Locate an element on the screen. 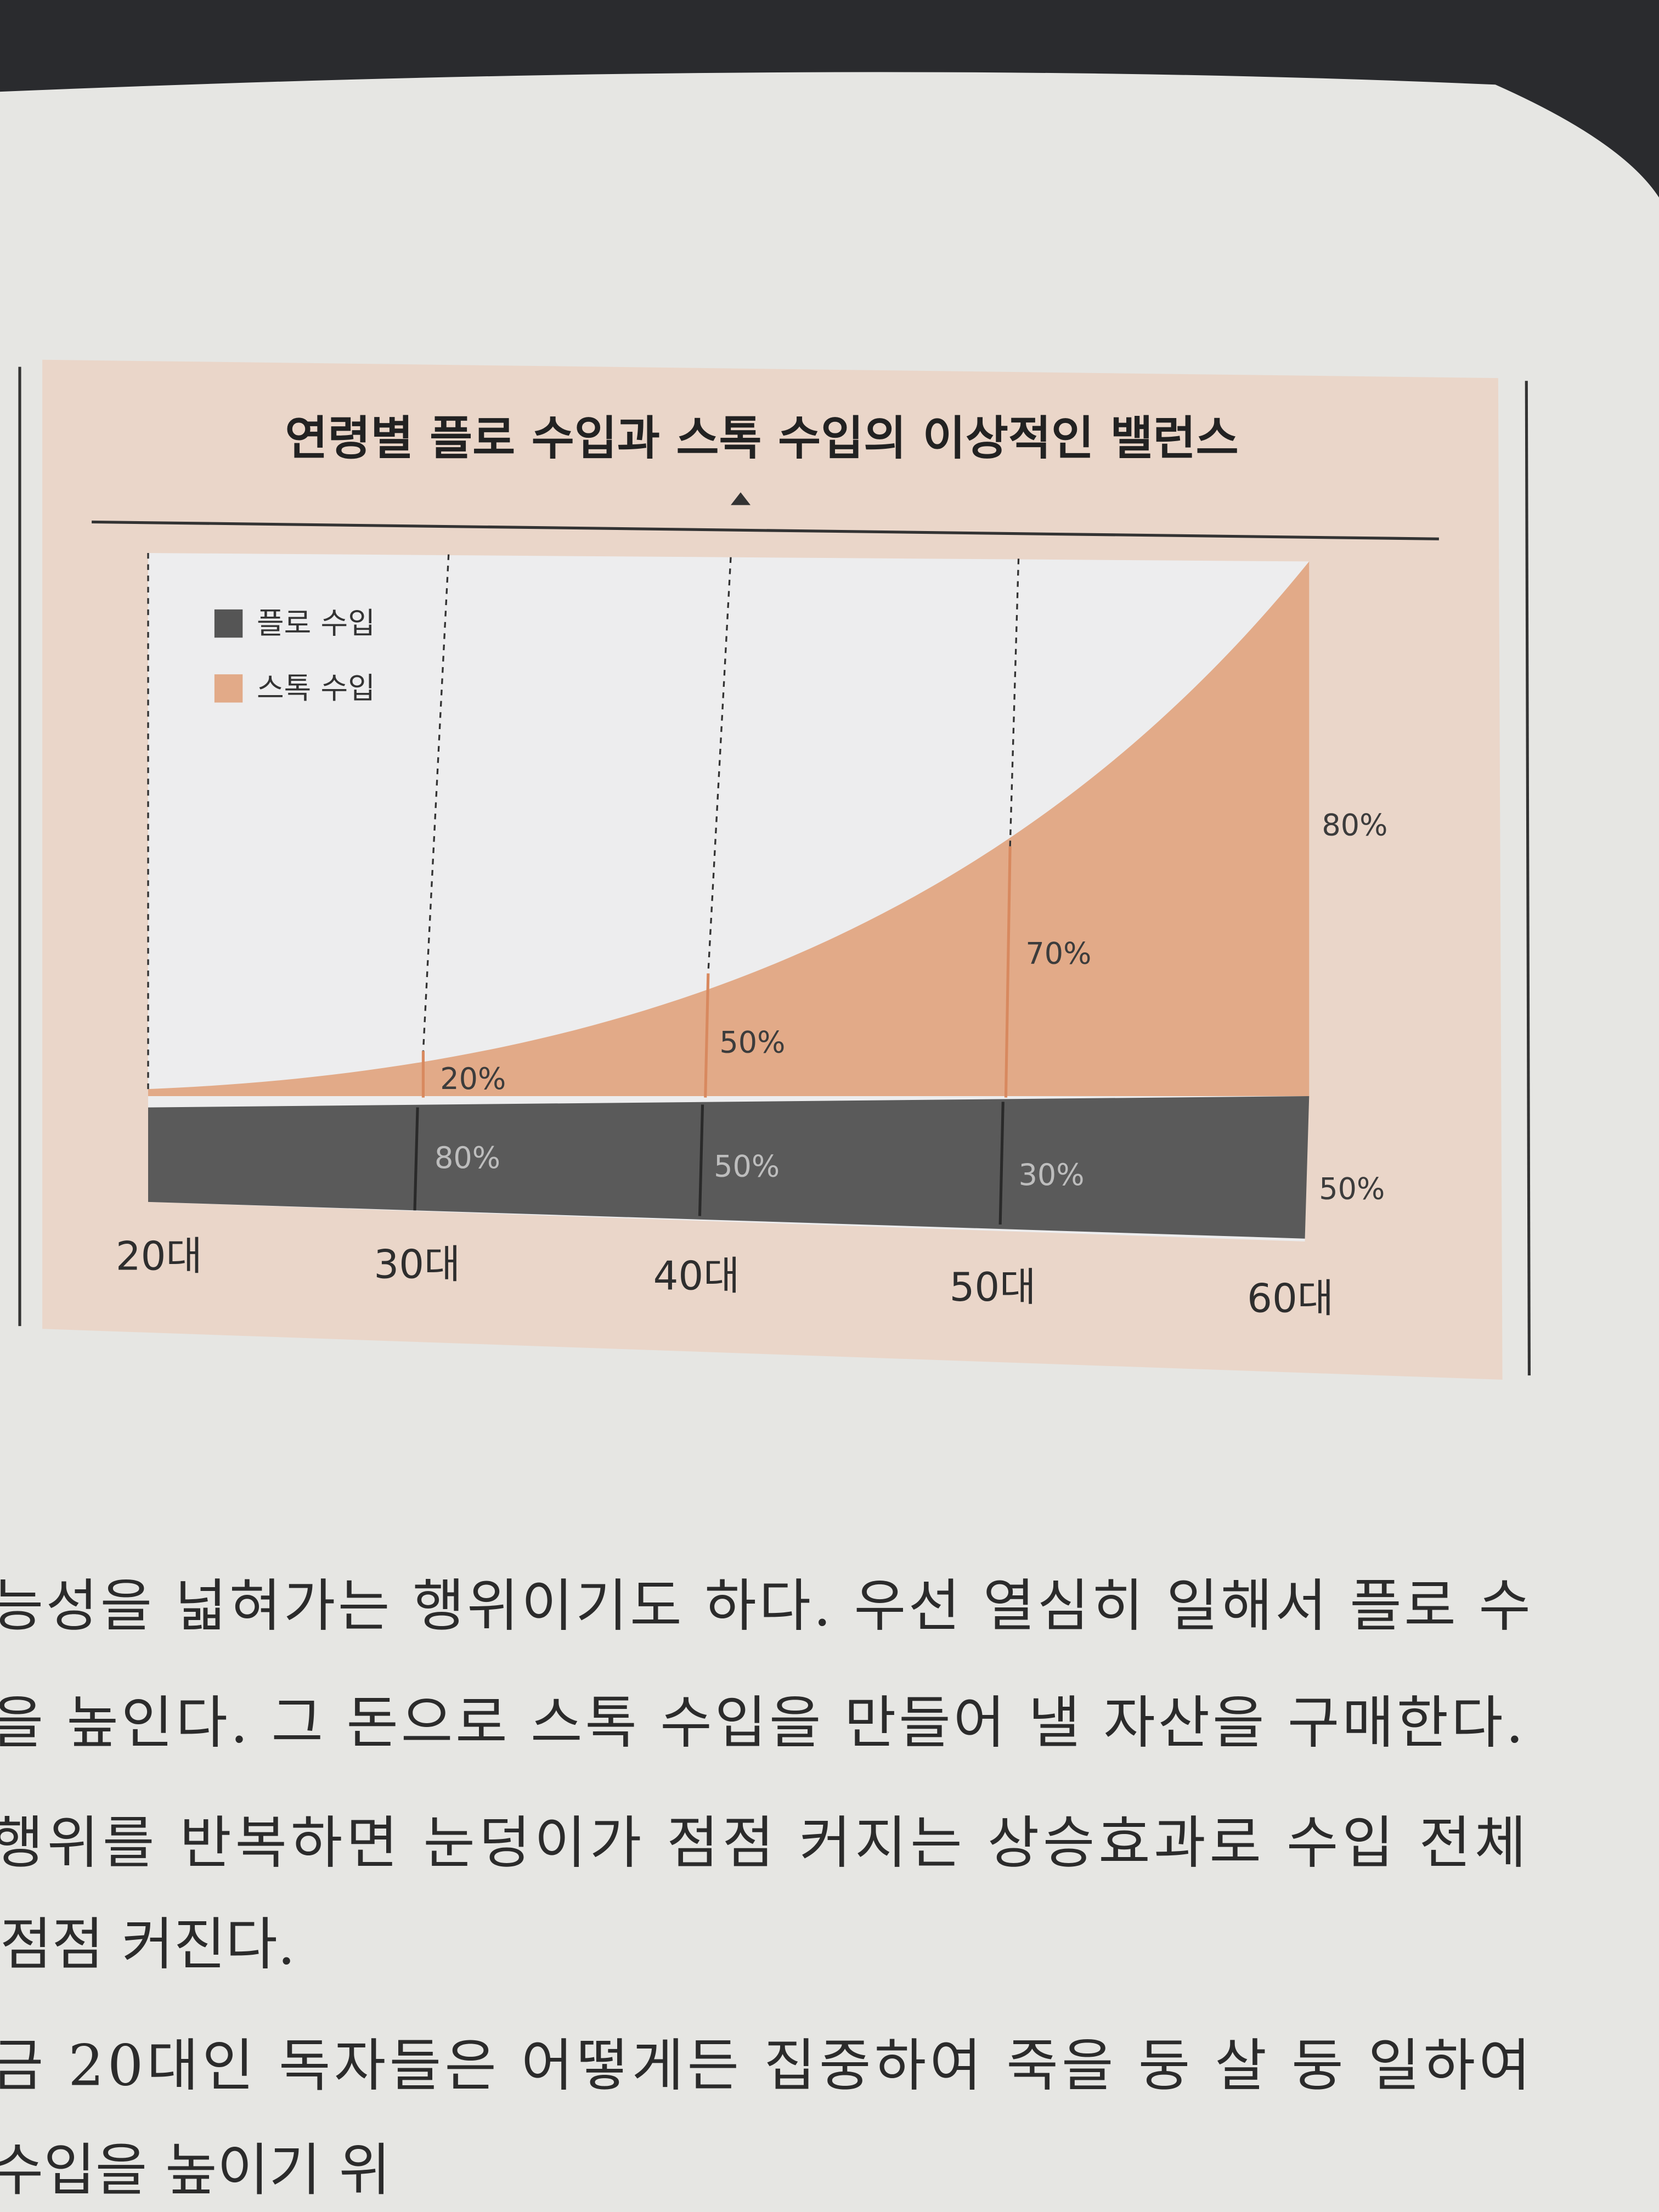 This screenshot has width=1659, height=2212. margin-rule is located at coordinates (1528, 878).